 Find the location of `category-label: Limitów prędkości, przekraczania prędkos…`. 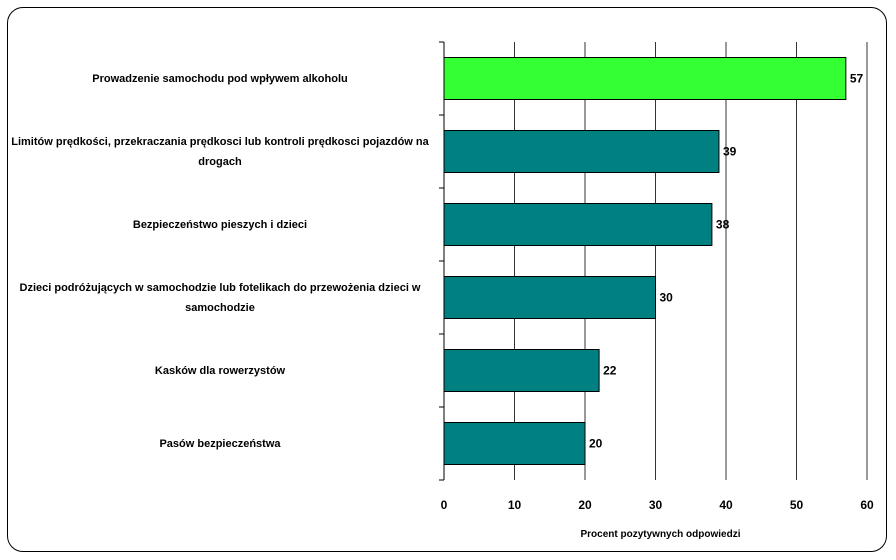

category-label: Limitów prędkości, przekraczania prędkos… is located at coordinates (220, 152).